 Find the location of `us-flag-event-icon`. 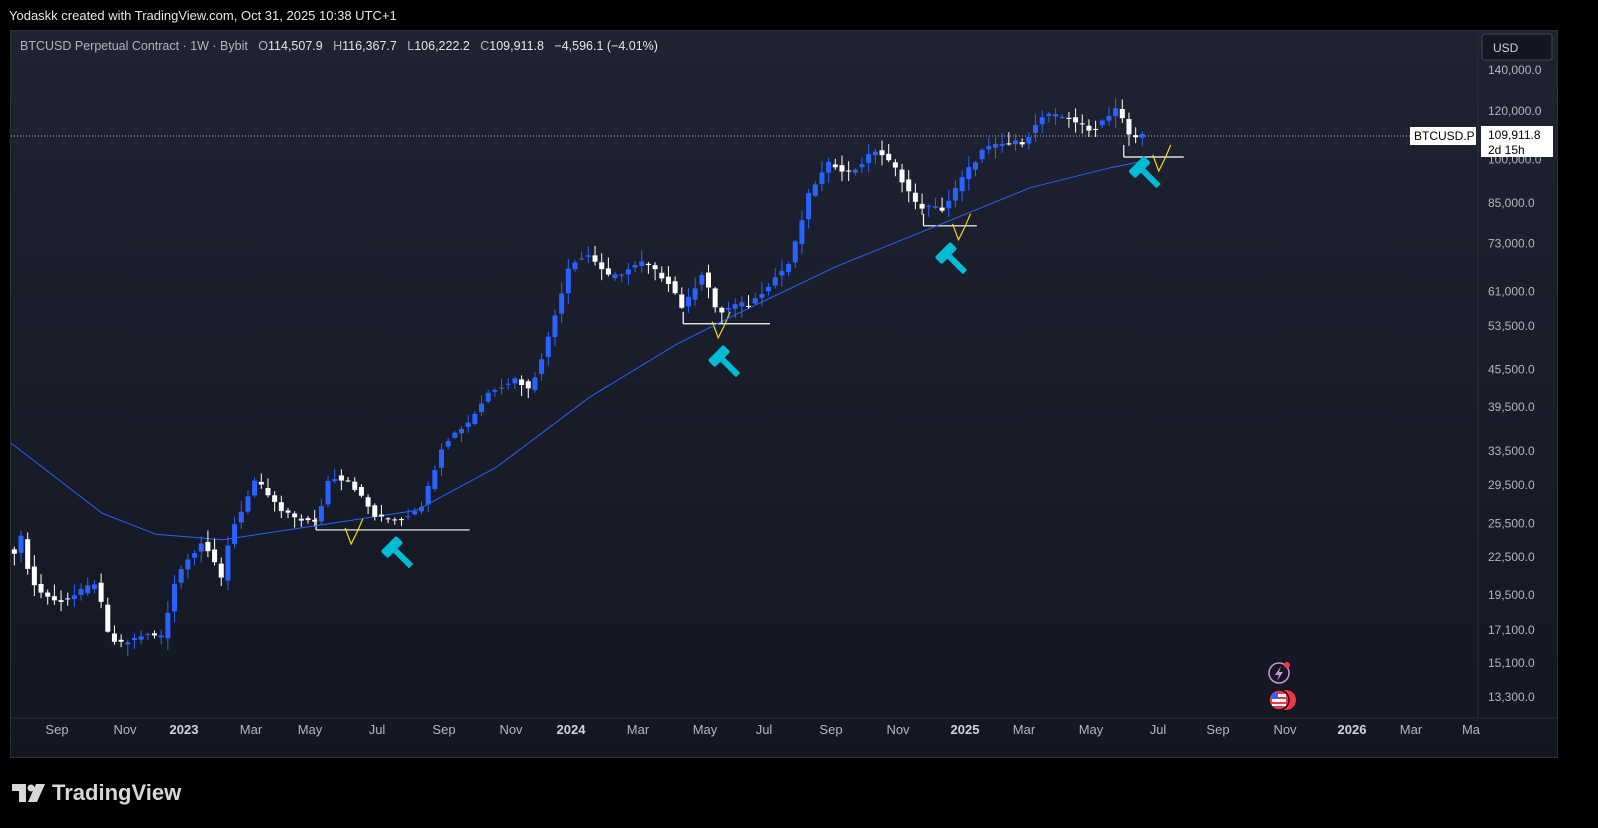

us-flag-event-icon is located at coordinates (1282, 700).